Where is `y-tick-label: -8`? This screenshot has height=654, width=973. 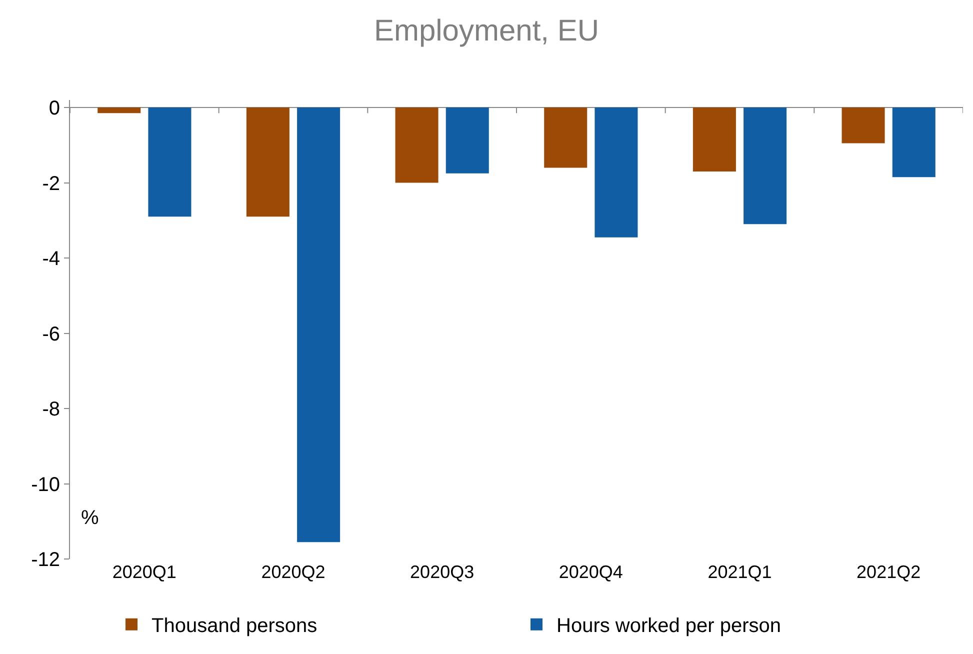 y-tick-label: -8 is located at coordinates (51, 409).